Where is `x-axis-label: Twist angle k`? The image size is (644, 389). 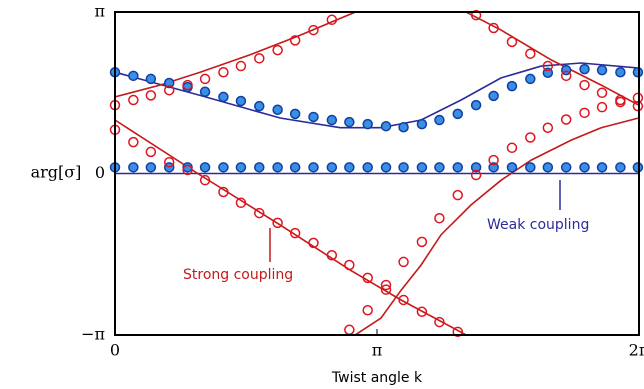 x-axis-label: Twist angle k is located at coordinates (377, 378).